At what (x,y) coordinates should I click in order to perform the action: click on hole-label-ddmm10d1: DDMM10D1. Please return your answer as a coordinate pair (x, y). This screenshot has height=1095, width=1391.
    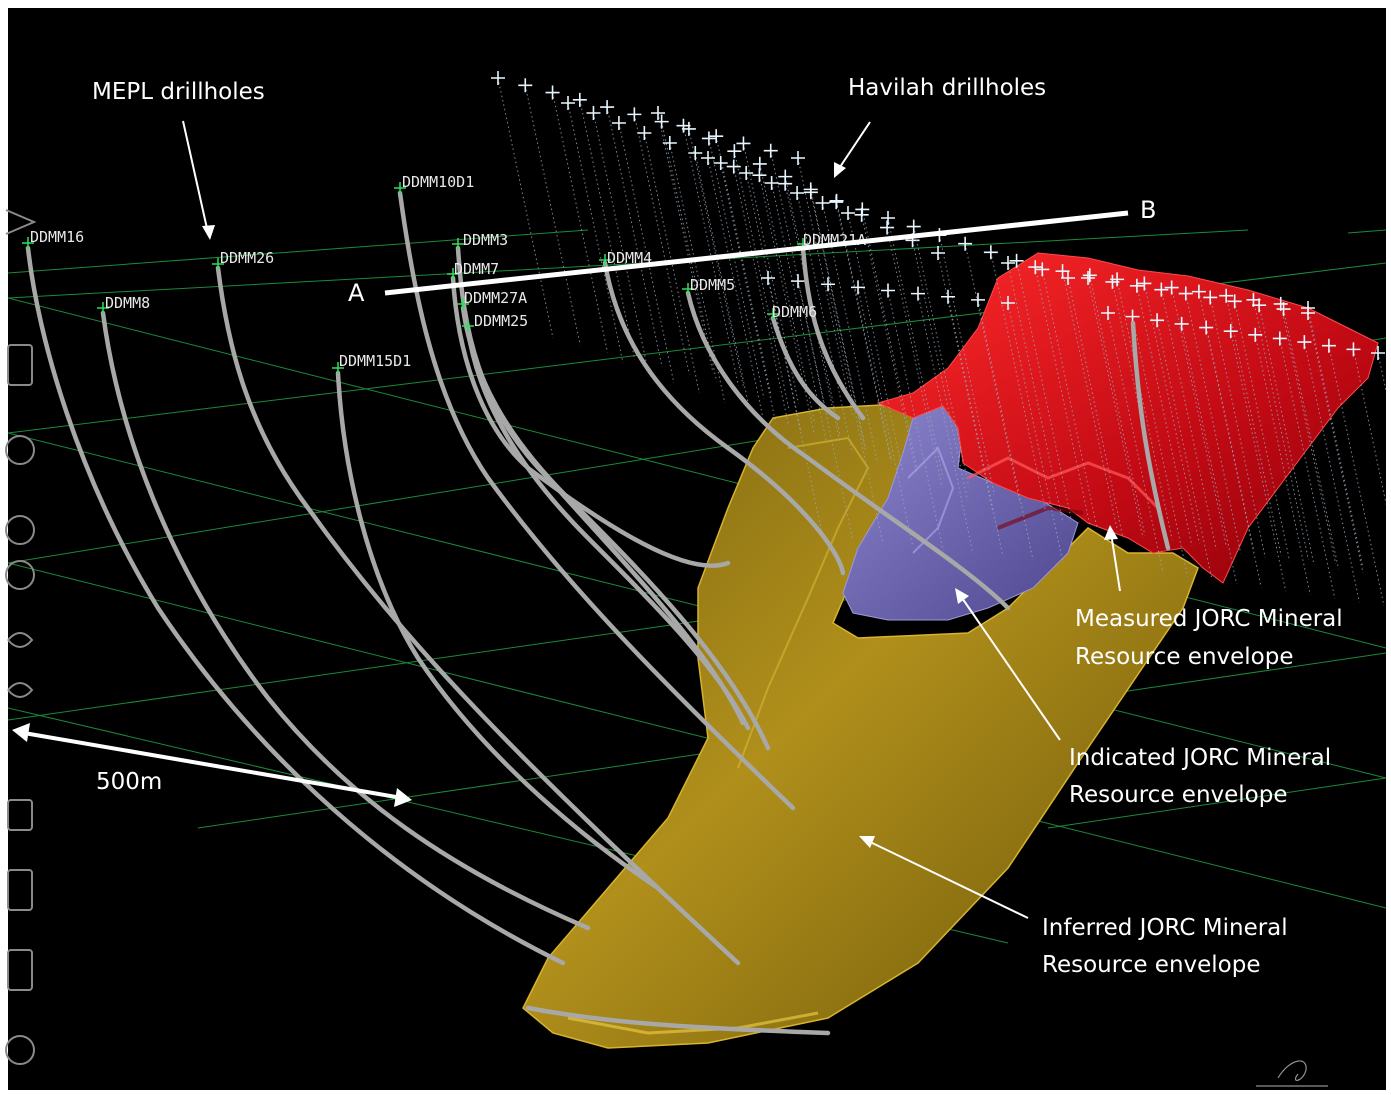
    Looking at the image, I should click on (438, 182).